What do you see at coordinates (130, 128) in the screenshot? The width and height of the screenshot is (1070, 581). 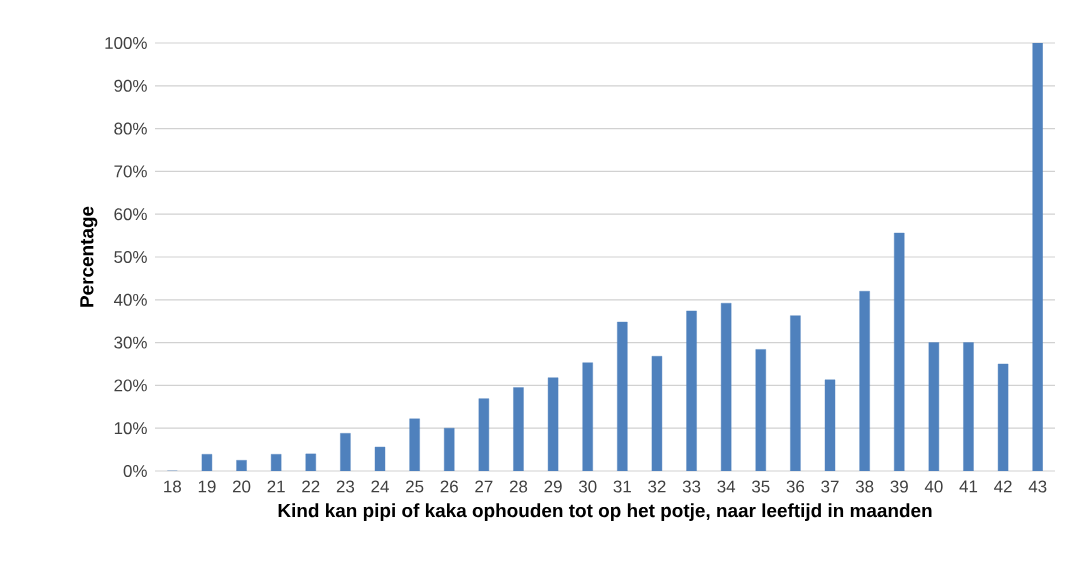 I see `y-tick-label: 80%` at bounding box center [130, 128].